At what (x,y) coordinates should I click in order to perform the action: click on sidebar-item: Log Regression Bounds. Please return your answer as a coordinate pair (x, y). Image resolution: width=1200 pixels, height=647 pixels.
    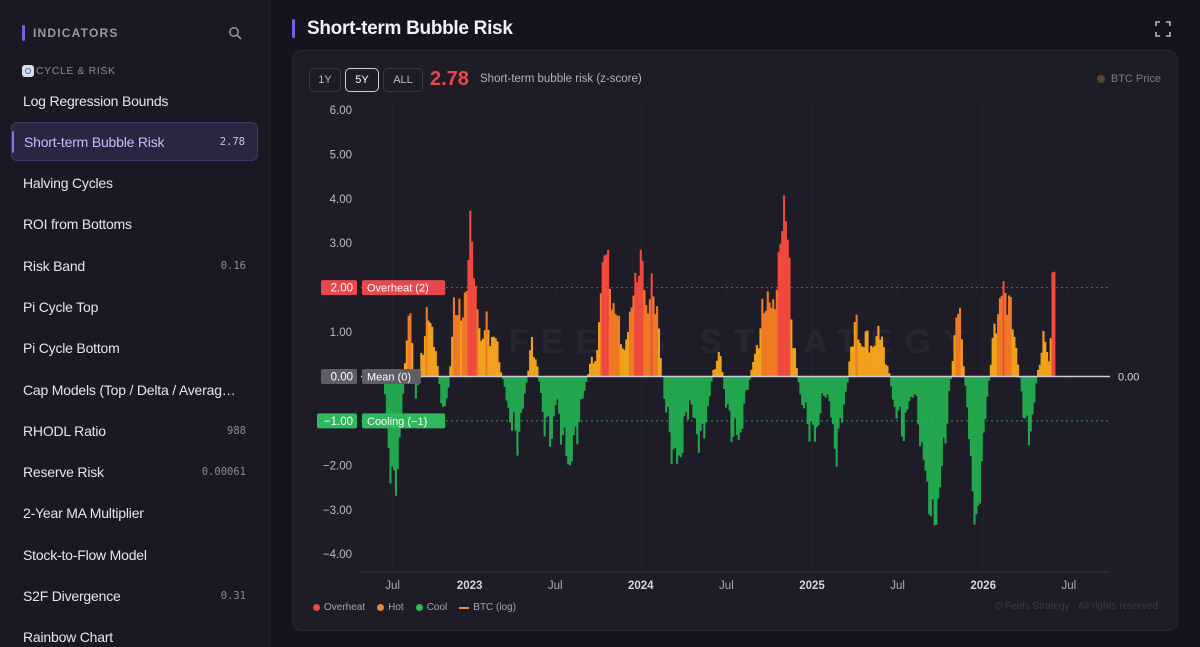
    Looking at the image, I should click on (134, 100).